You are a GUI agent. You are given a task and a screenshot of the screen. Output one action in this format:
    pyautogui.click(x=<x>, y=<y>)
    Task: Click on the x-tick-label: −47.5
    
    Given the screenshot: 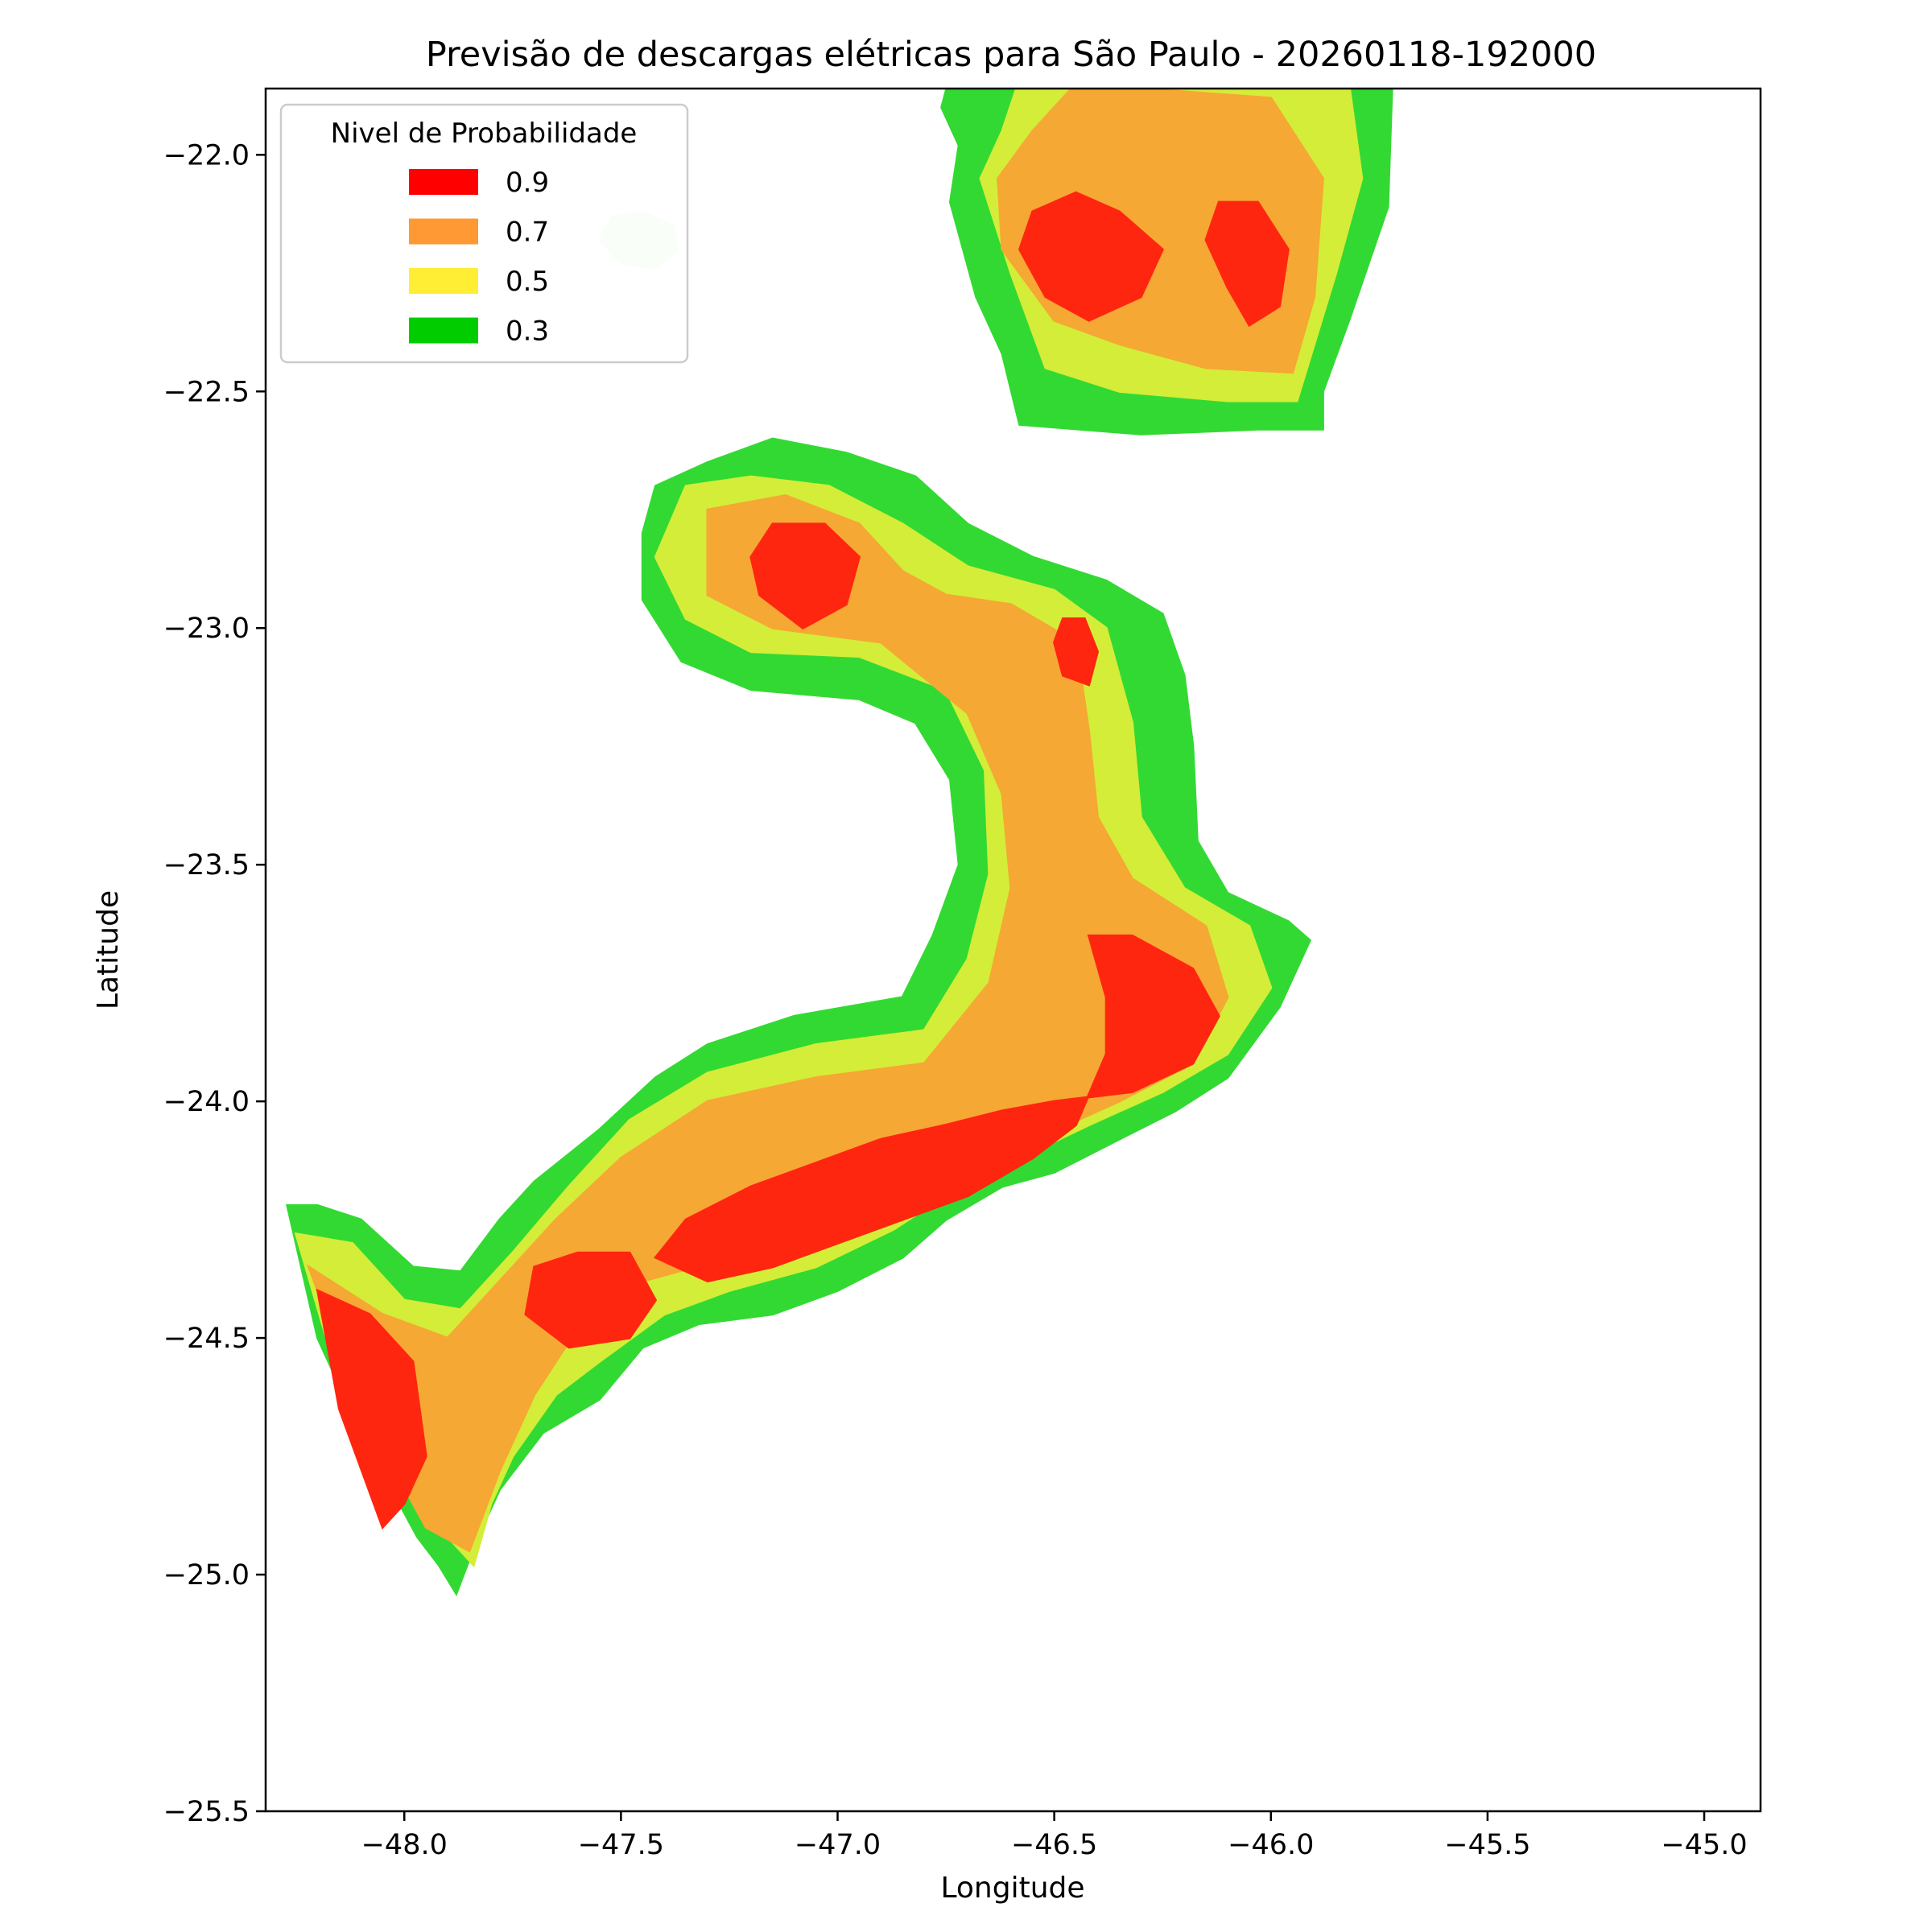 What is the action you would take?
    pyautogui.click(x=621, y=1845)
    